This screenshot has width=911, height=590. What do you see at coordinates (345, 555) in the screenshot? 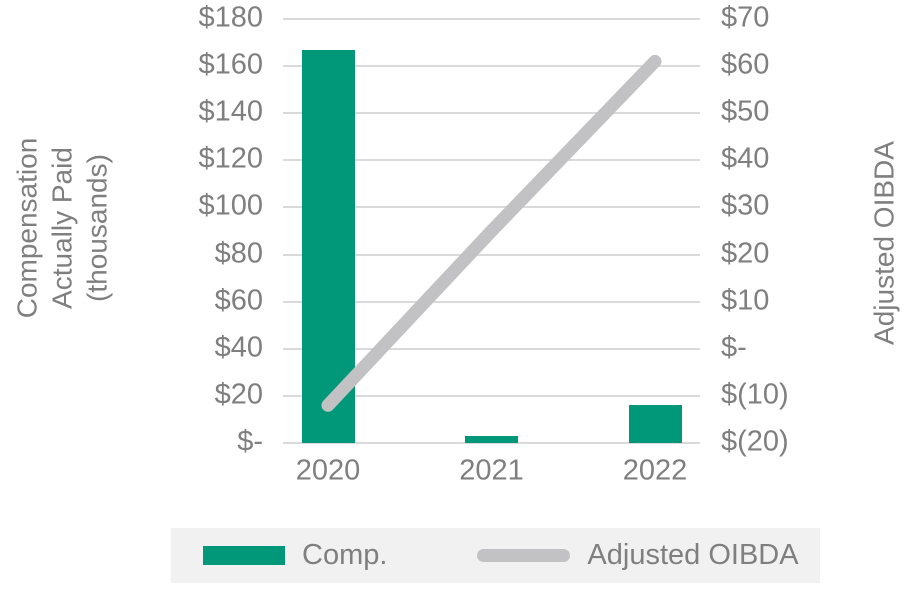
I see `legend-label-comp: Comp.` at bounding box center [345, 555].